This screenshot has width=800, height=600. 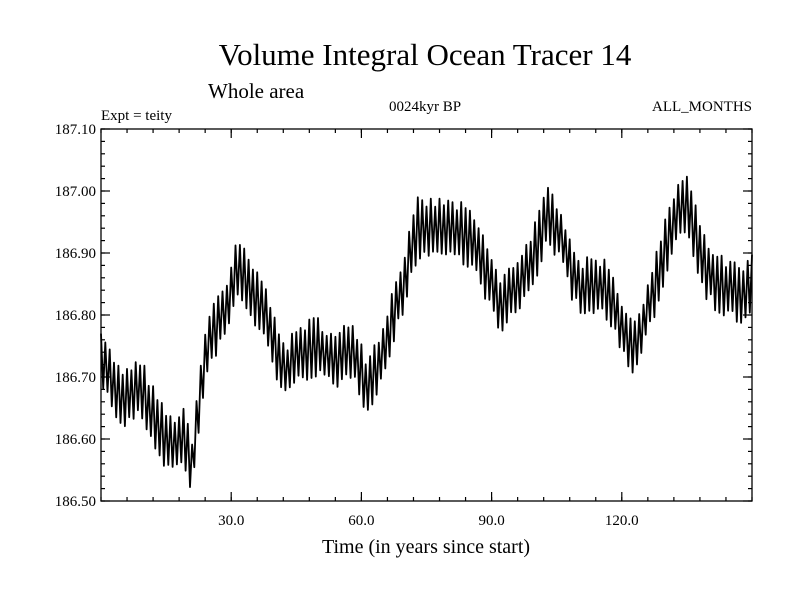 I want to click on chart-title: Volume Integral Ocean Tracer 14, so click(x=425, y=54).